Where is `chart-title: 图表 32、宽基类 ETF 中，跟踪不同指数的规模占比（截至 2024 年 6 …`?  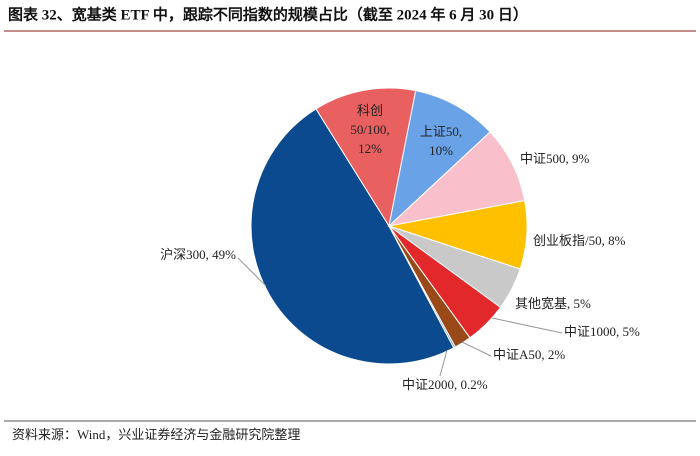
chart-title: 图表 32、宽基类 ETF 中，跟踪不同指数的规模占比（截至 2024 年 6 … is located at coordinates (268, 14).